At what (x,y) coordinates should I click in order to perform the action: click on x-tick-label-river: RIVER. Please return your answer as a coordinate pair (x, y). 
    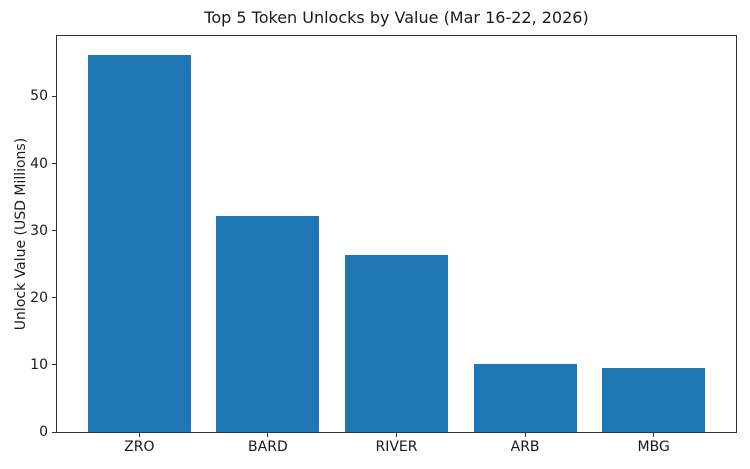
    Looking at the image, I should click on (396, 447).